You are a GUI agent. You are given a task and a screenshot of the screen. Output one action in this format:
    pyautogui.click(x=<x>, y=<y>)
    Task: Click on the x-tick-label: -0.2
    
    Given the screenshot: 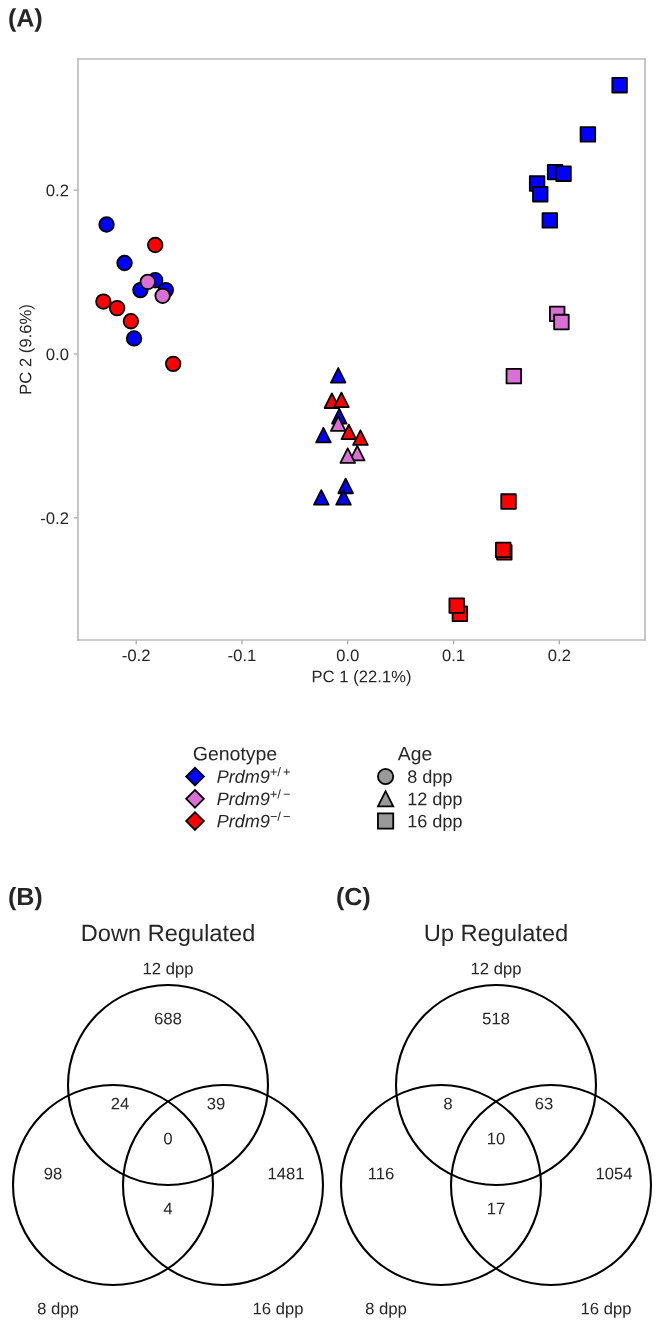 What is the action you would take?
    pyautogui.click(x=136, y=655)
    